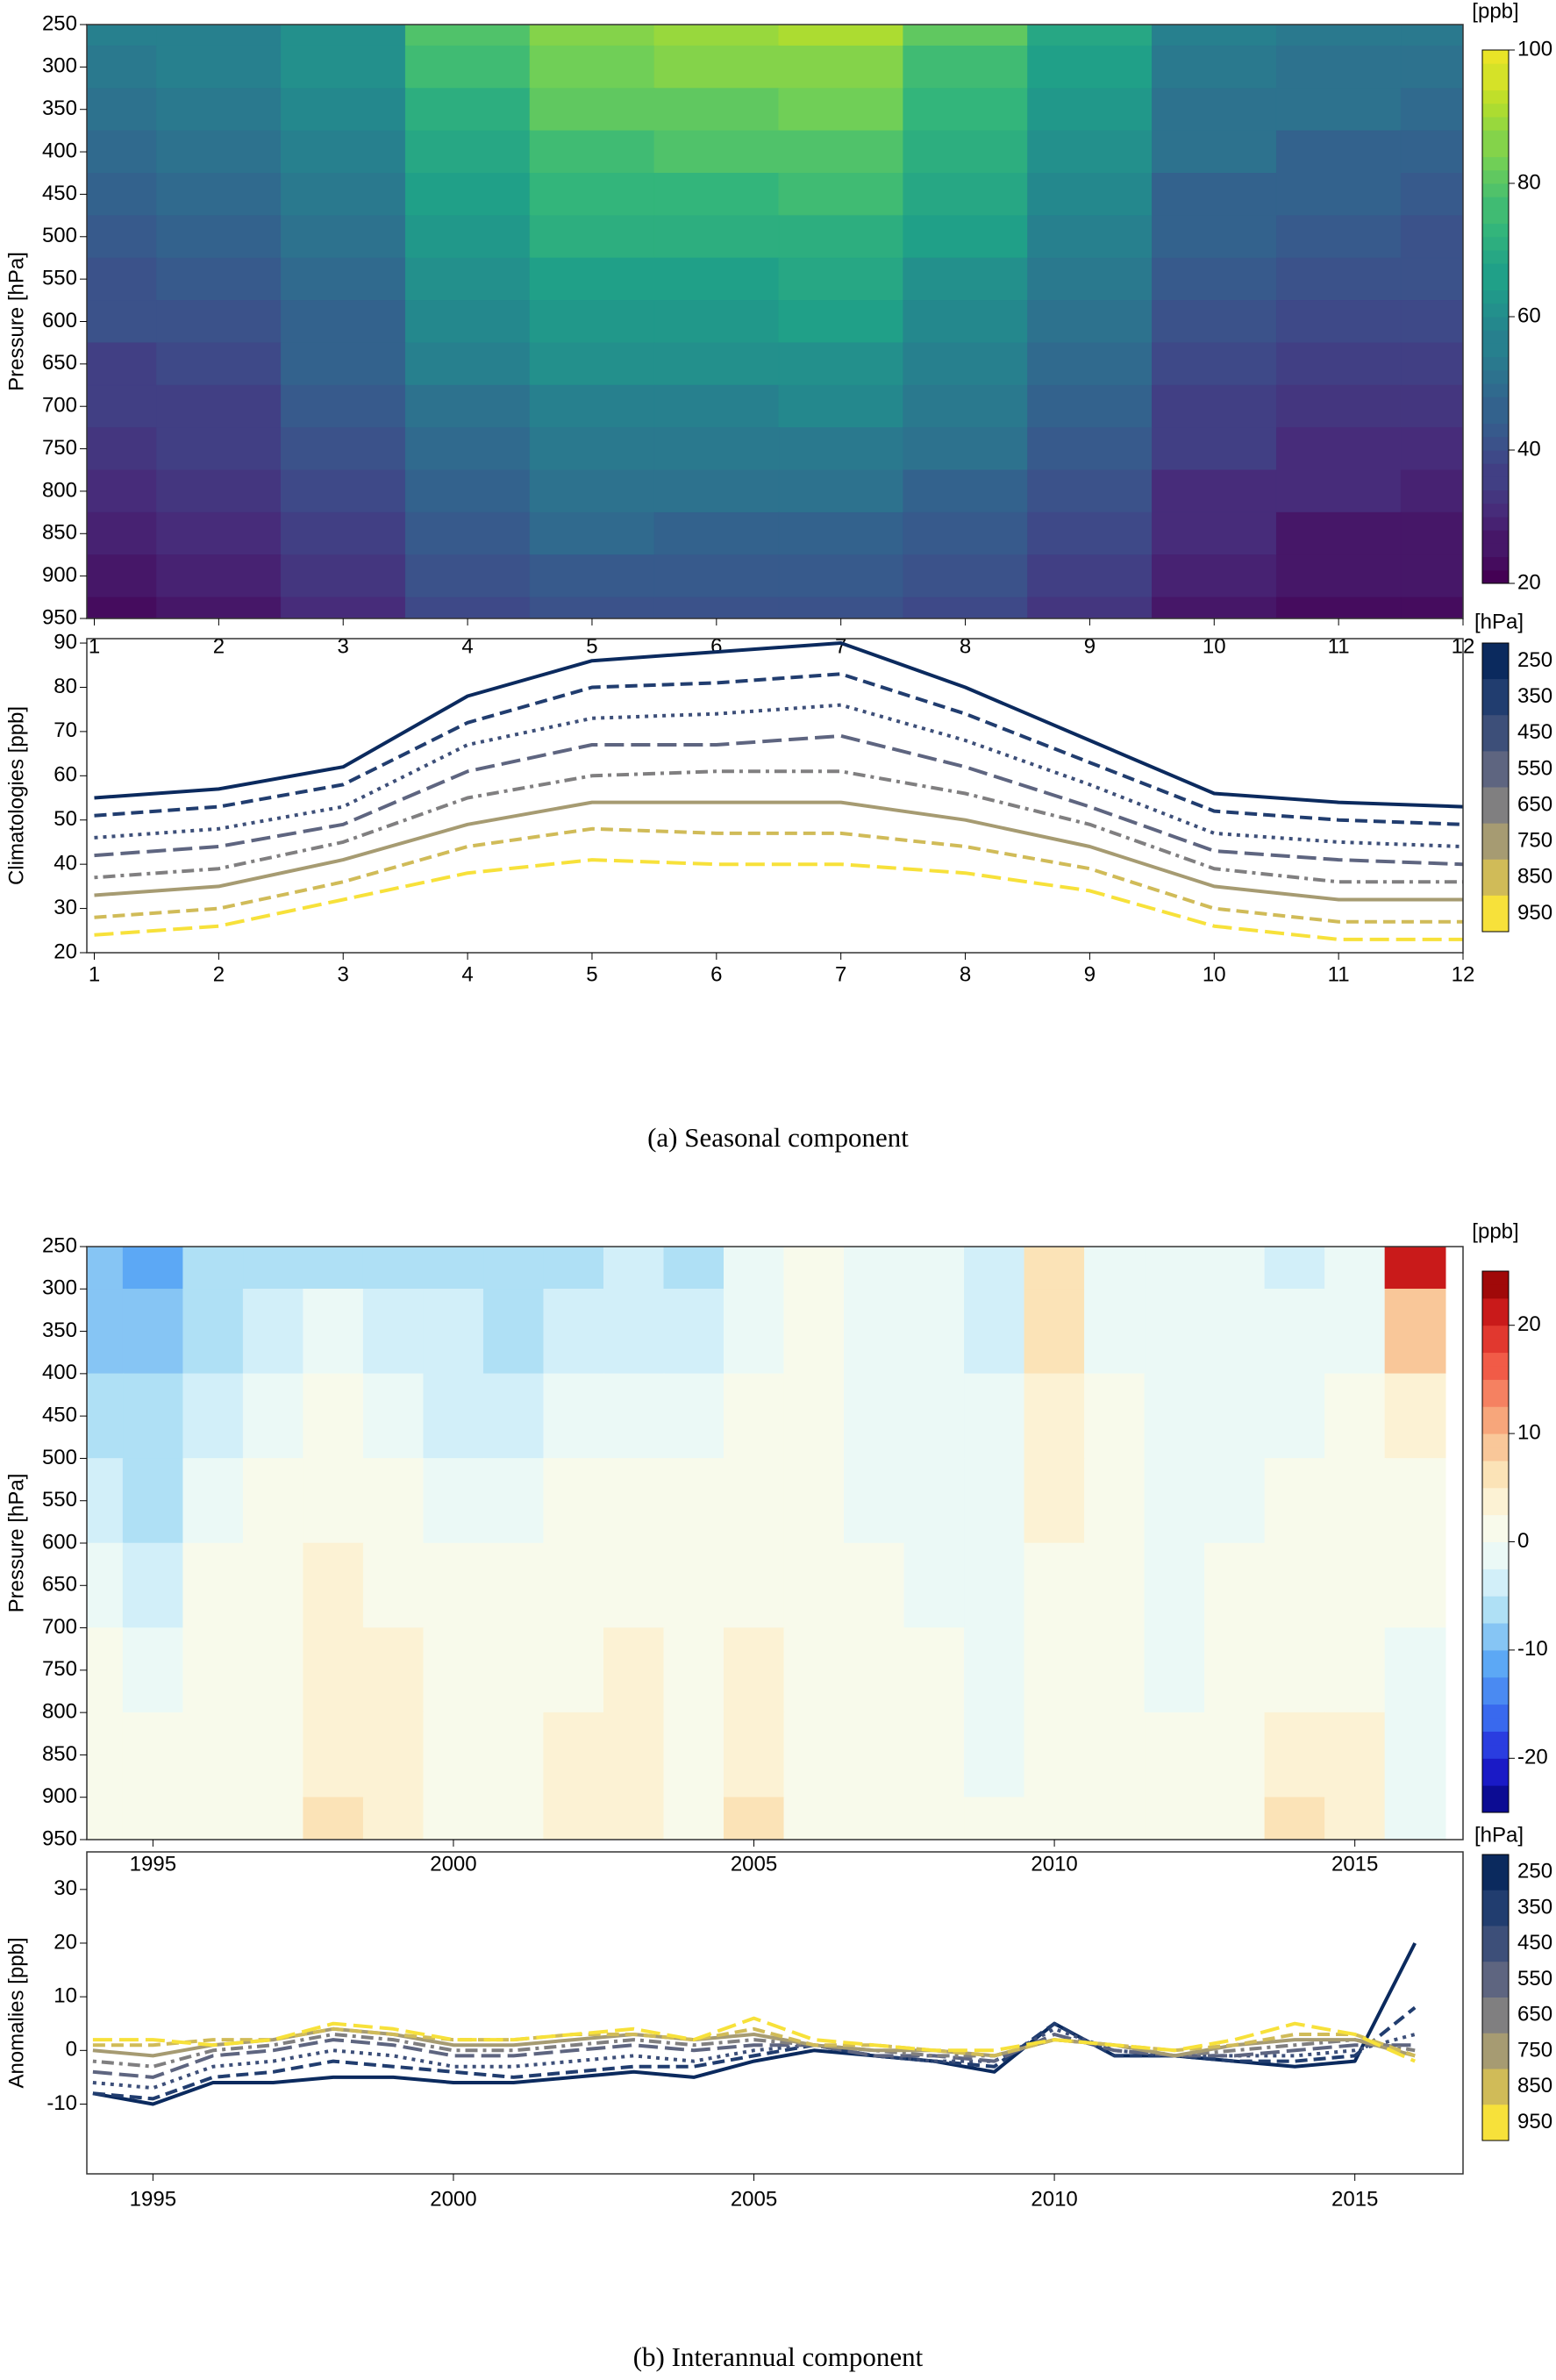 This screenshot has height=2380, width=1556. I want to click on legend-label: 550, so click(1534, 768).